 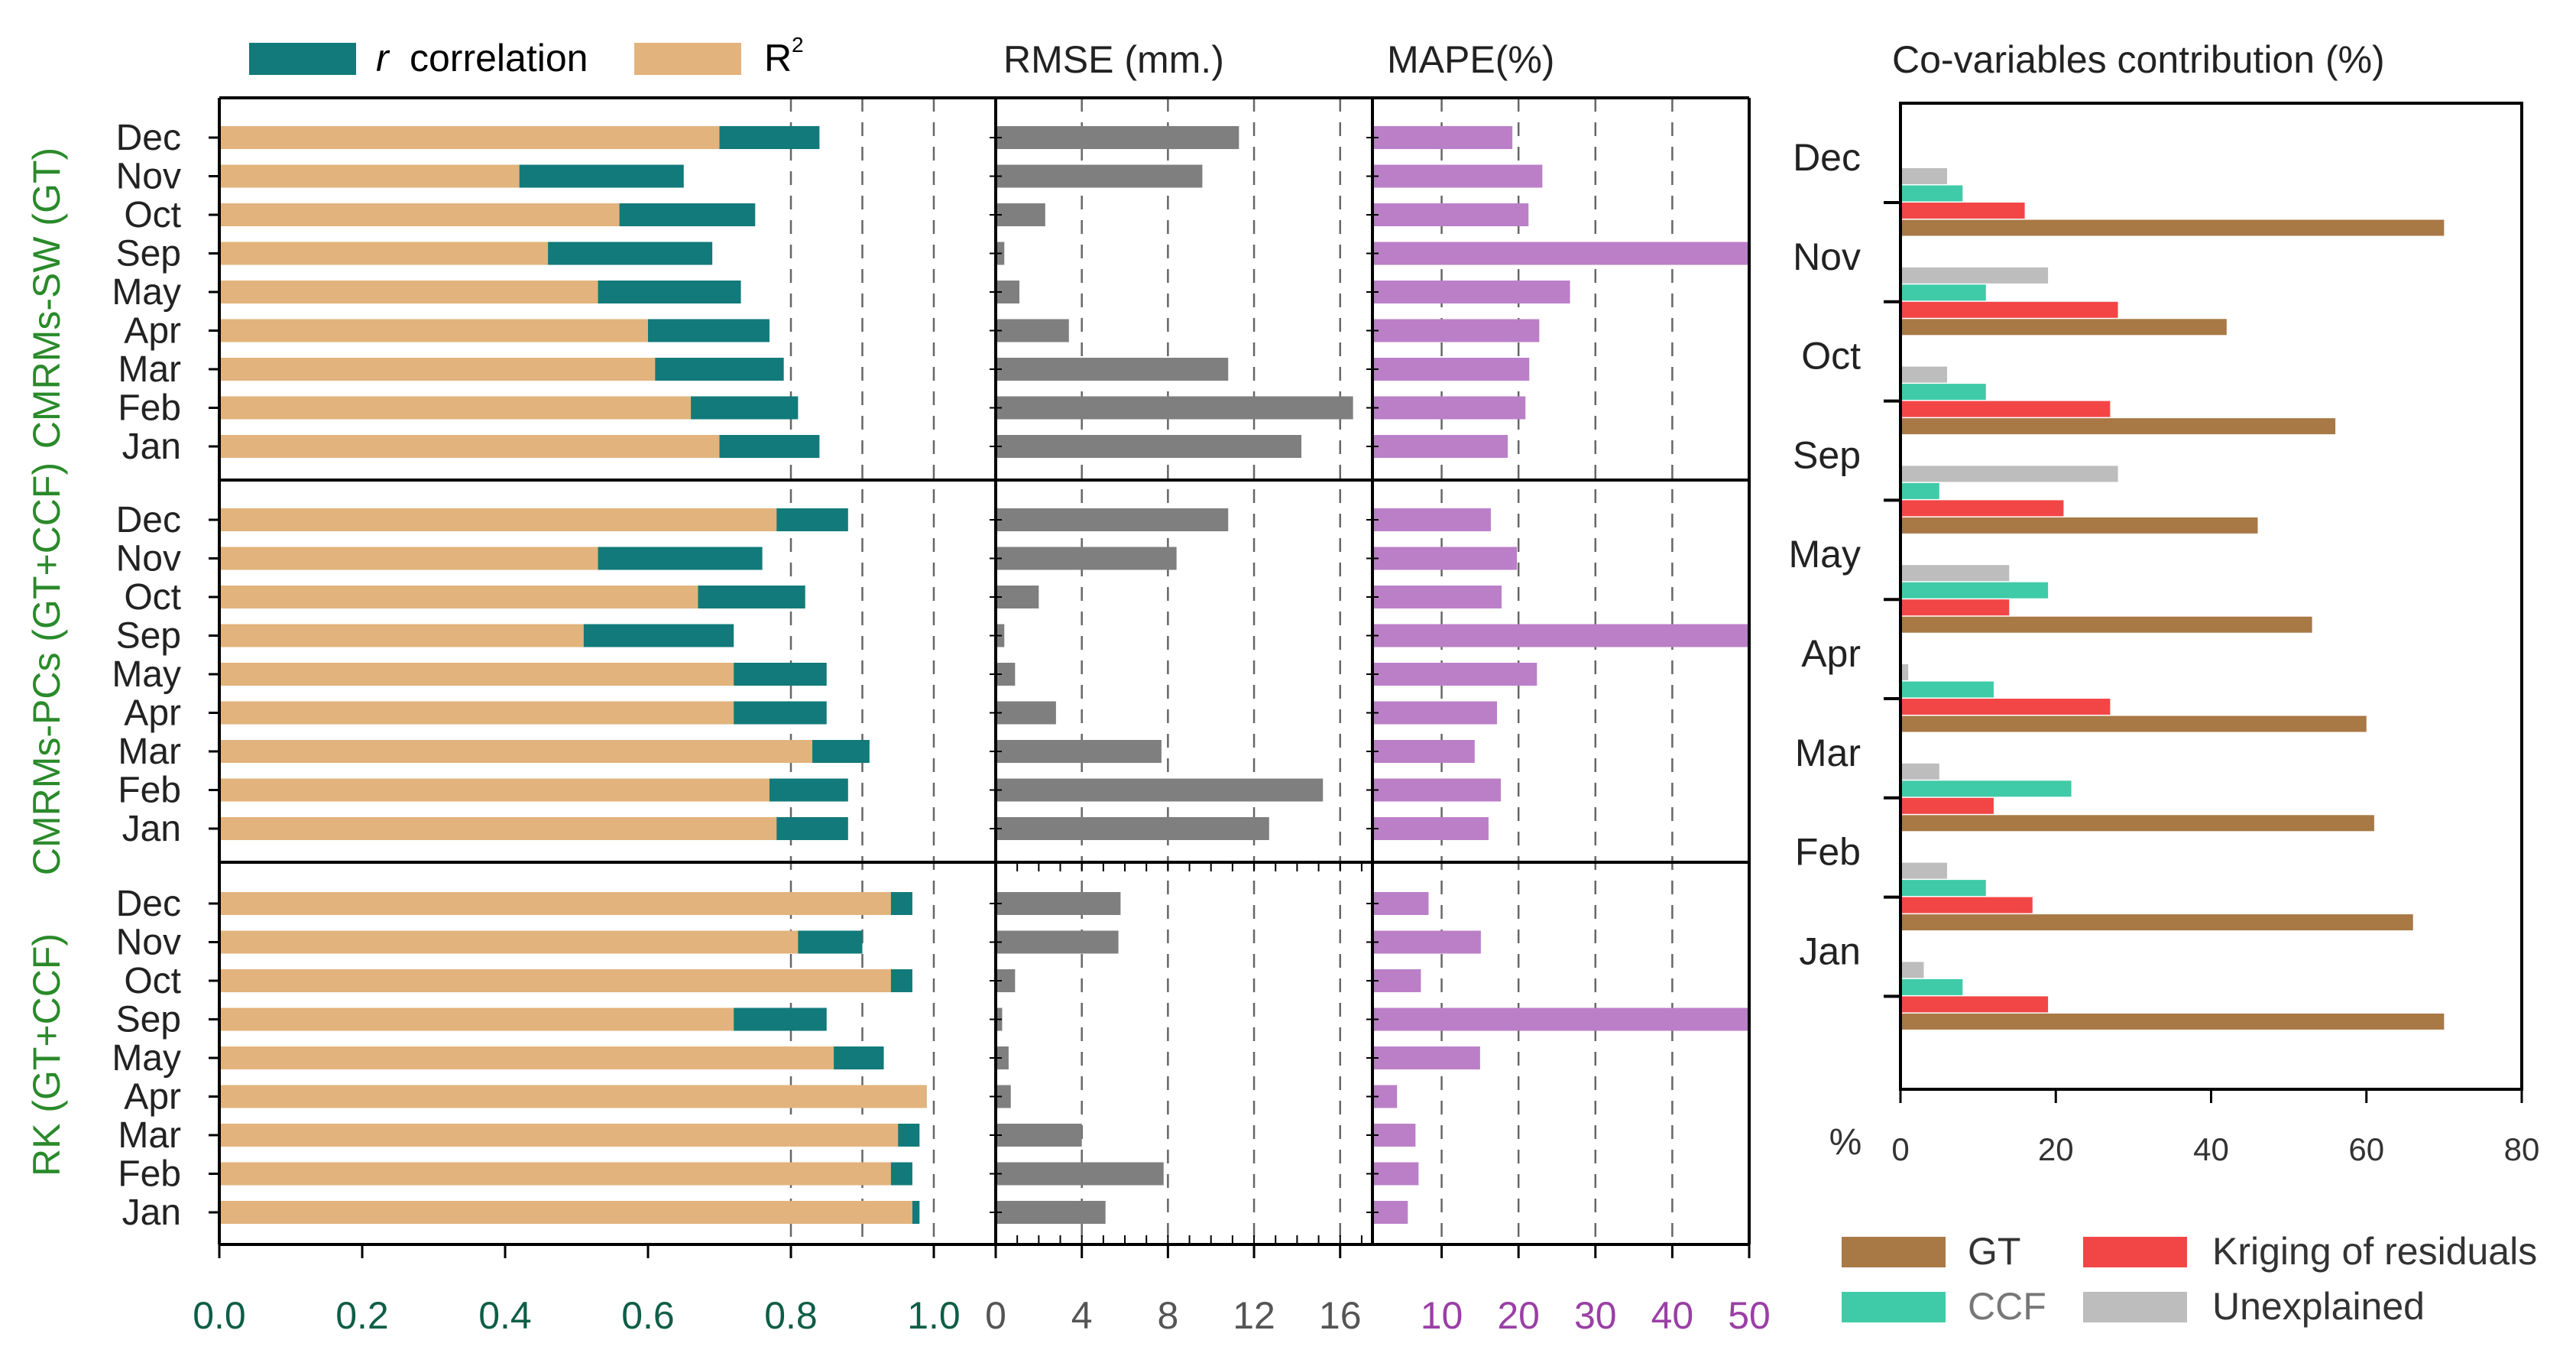 What do you see at coordinates (791, 1315) in the screenshot?
I see `x-tick-label-r: 0.8` at bounding box center [791, 1315].